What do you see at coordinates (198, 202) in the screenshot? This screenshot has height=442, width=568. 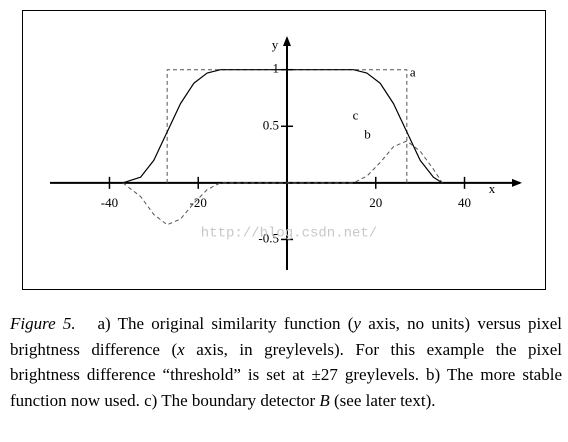 I see `x-tick-label: -20` at bounding box center [198, 202].